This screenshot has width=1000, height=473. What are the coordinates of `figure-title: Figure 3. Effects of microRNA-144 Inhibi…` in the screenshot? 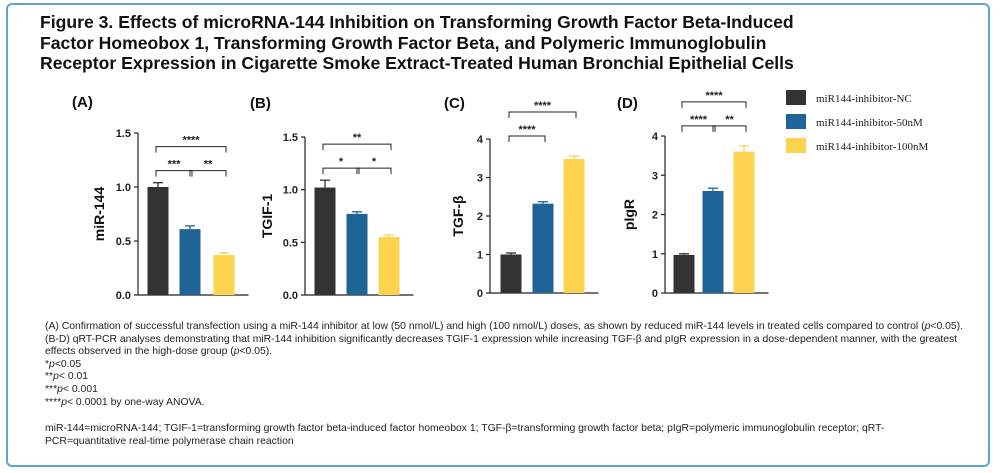 It's located at (510, 43).